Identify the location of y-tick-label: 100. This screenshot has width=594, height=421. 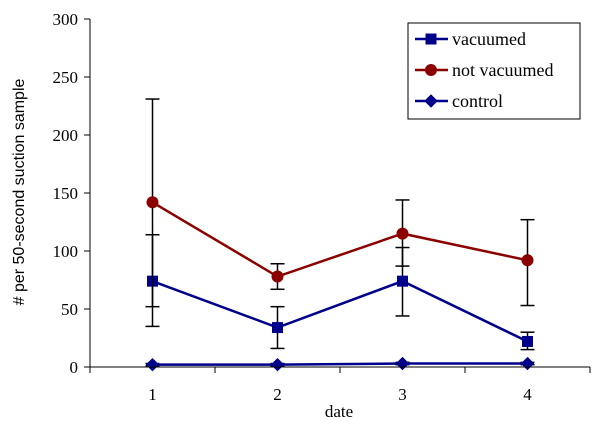
(66, 251).